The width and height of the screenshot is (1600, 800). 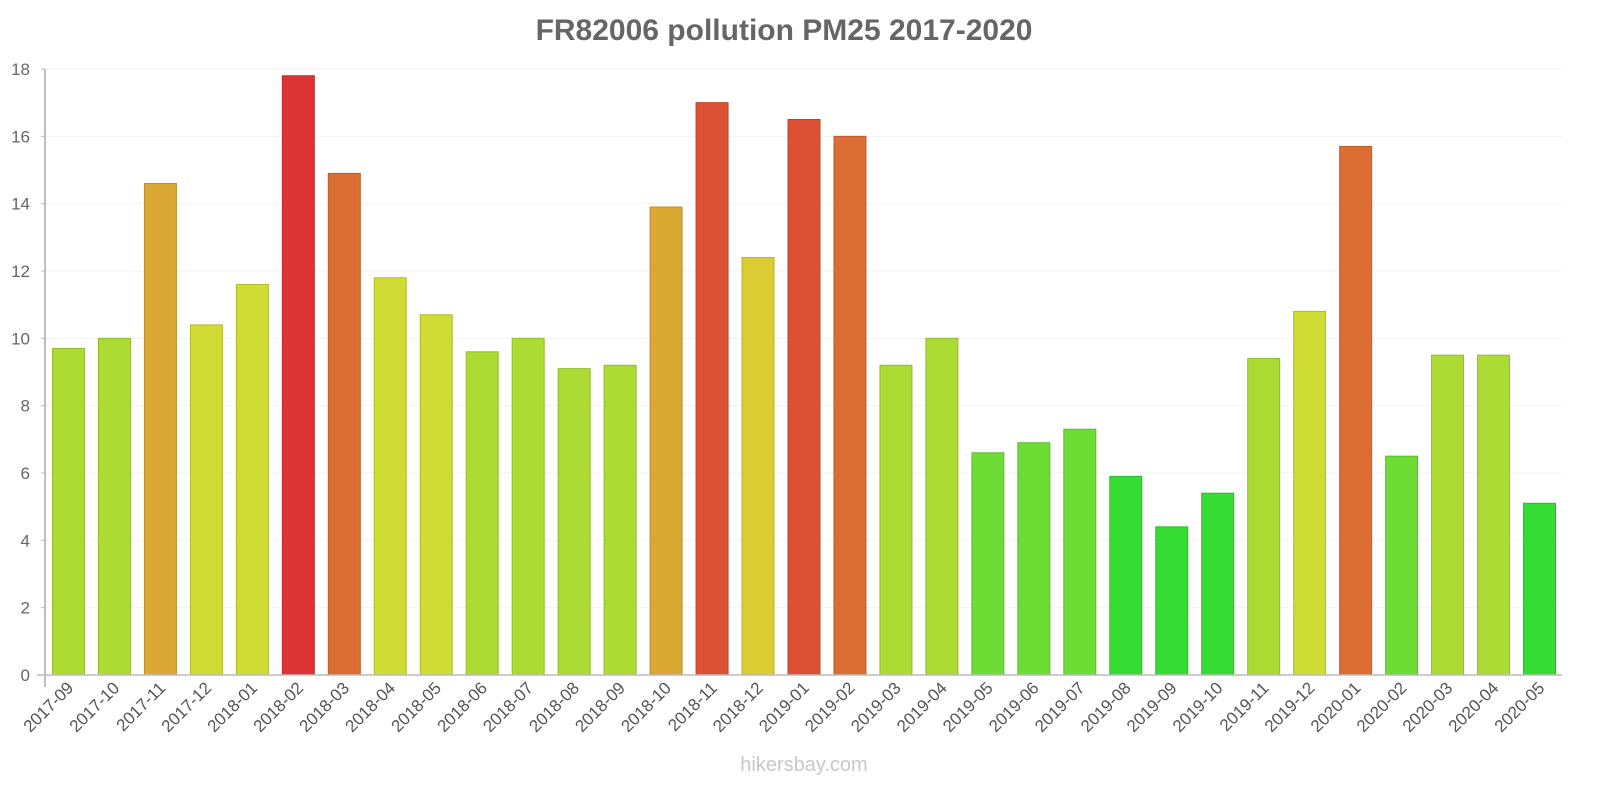 What do you see at coordinates (600, 707) in the screenshot?
I see `x-tick-label: 2018-09` at bounding box center [600, 707].